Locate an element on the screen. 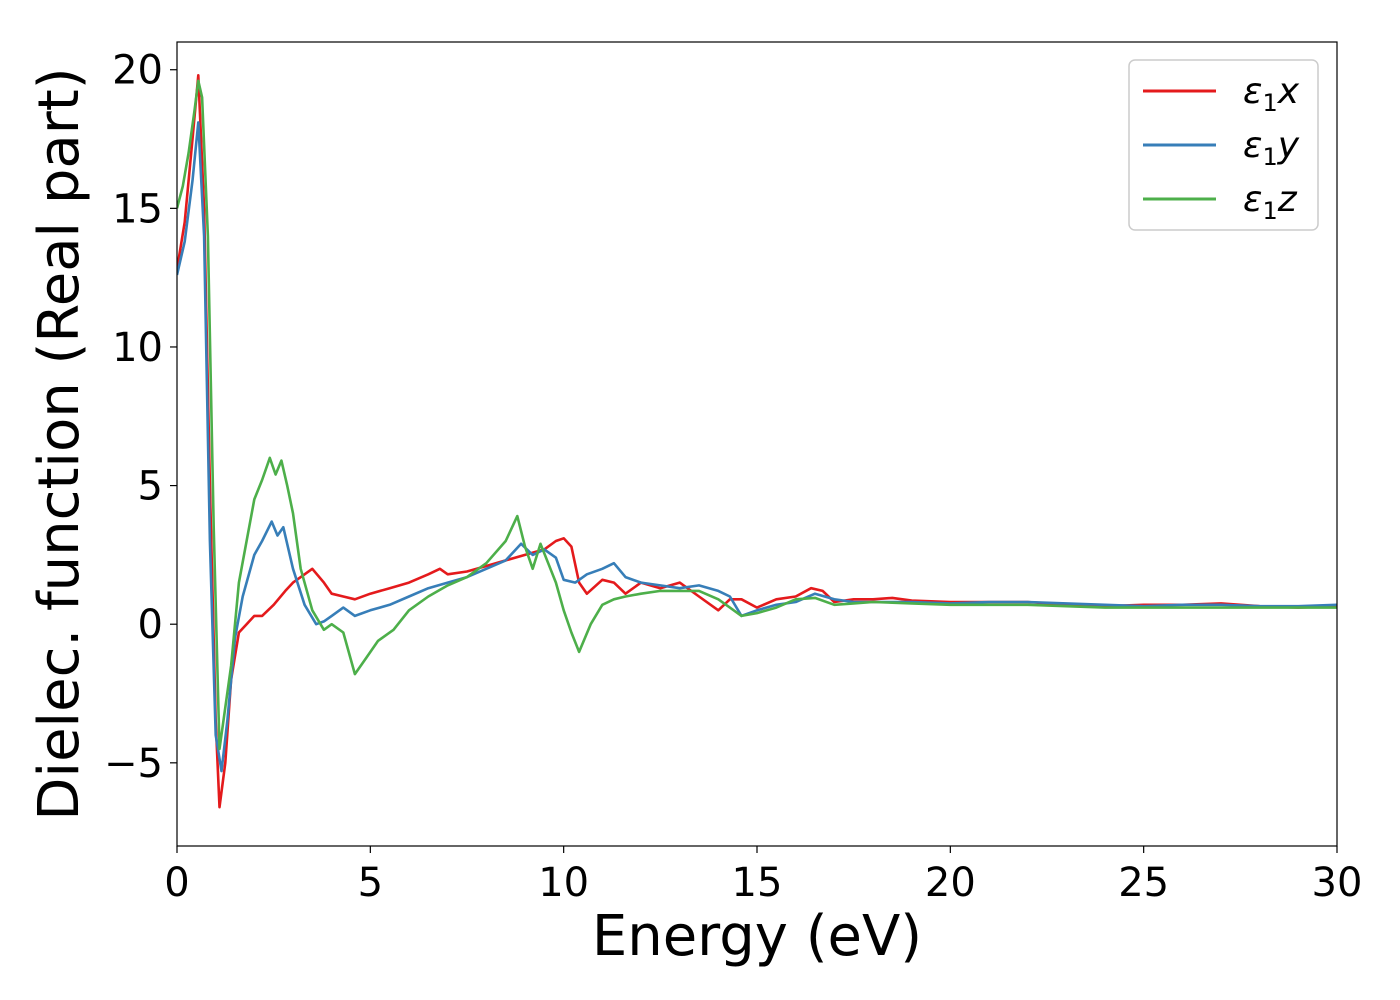  y-tick-label: −5 is located at coordinates (133, 764).